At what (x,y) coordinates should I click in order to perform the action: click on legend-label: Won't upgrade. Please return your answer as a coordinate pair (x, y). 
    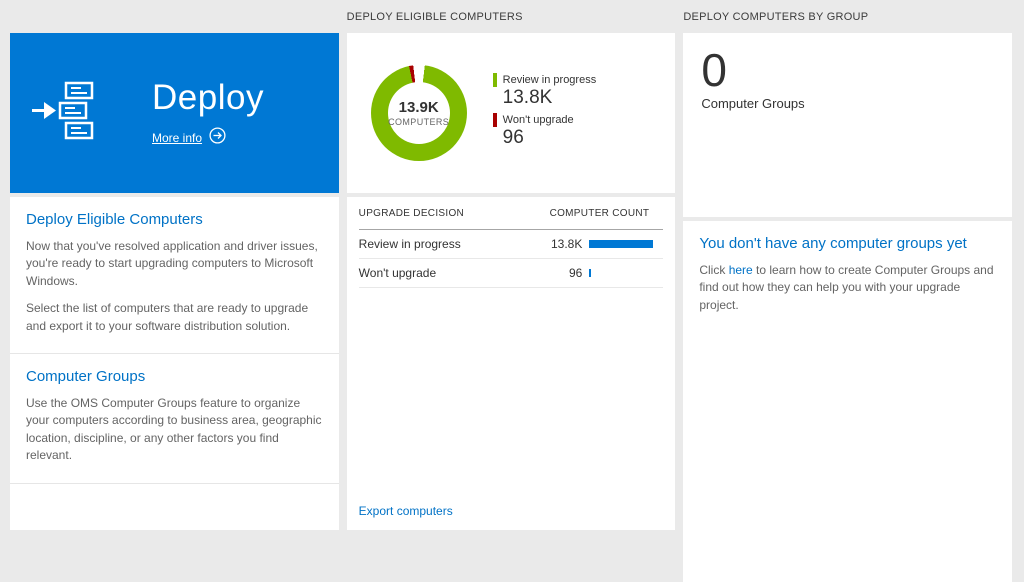
    Looking at the image, I should click on (538, 120).